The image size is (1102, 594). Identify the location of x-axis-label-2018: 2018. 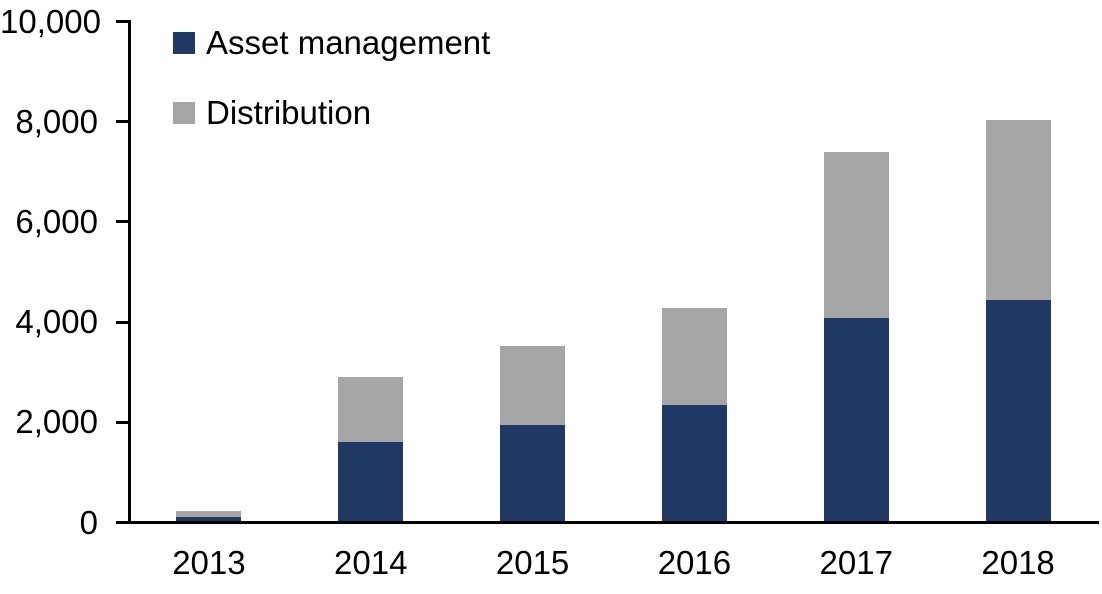
(1018, 562).